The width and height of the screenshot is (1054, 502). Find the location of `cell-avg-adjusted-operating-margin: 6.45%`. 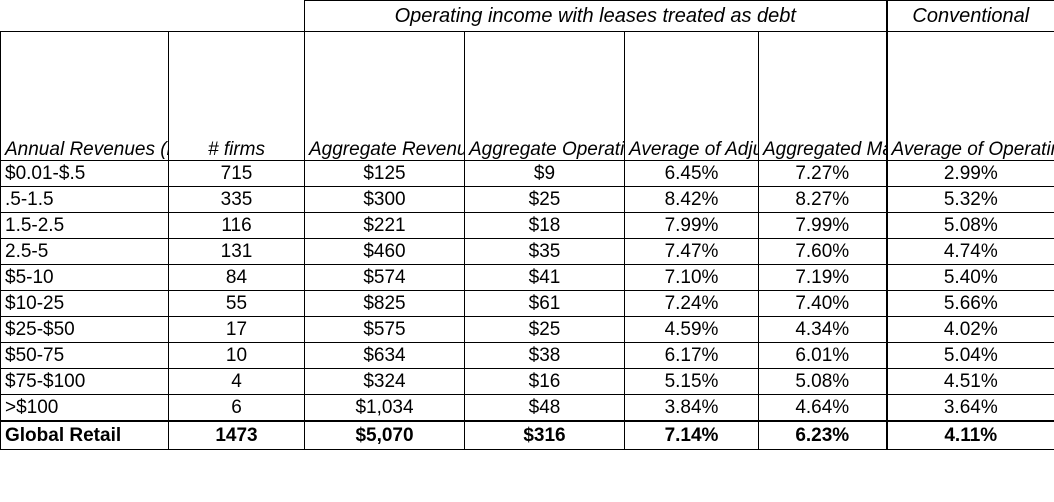

cell-avg-adjusted-operating-margin: 6.45% is located at coordinates (691, 173).